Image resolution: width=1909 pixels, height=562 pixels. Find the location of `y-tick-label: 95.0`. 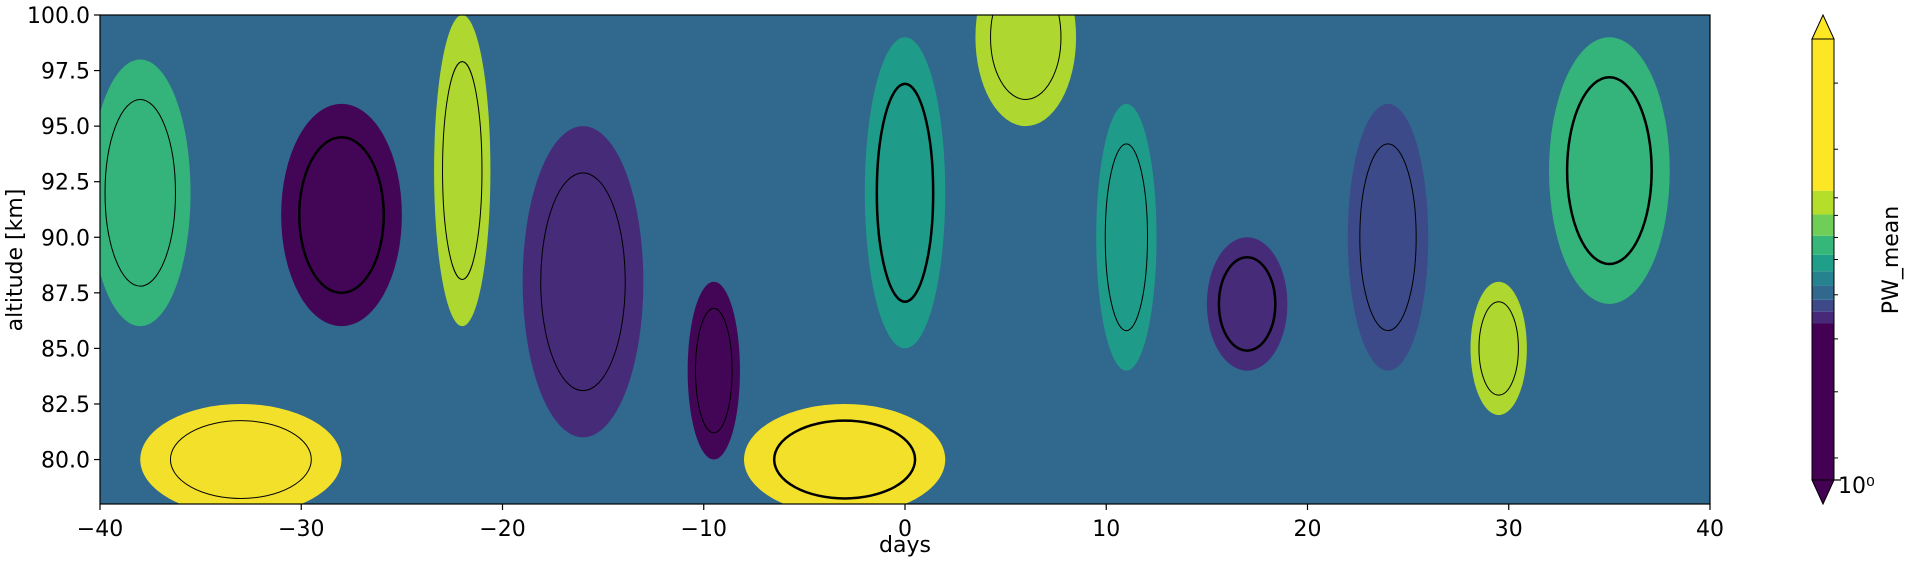

y-tick-label: 95.0 is located at coordinates (65, 127).